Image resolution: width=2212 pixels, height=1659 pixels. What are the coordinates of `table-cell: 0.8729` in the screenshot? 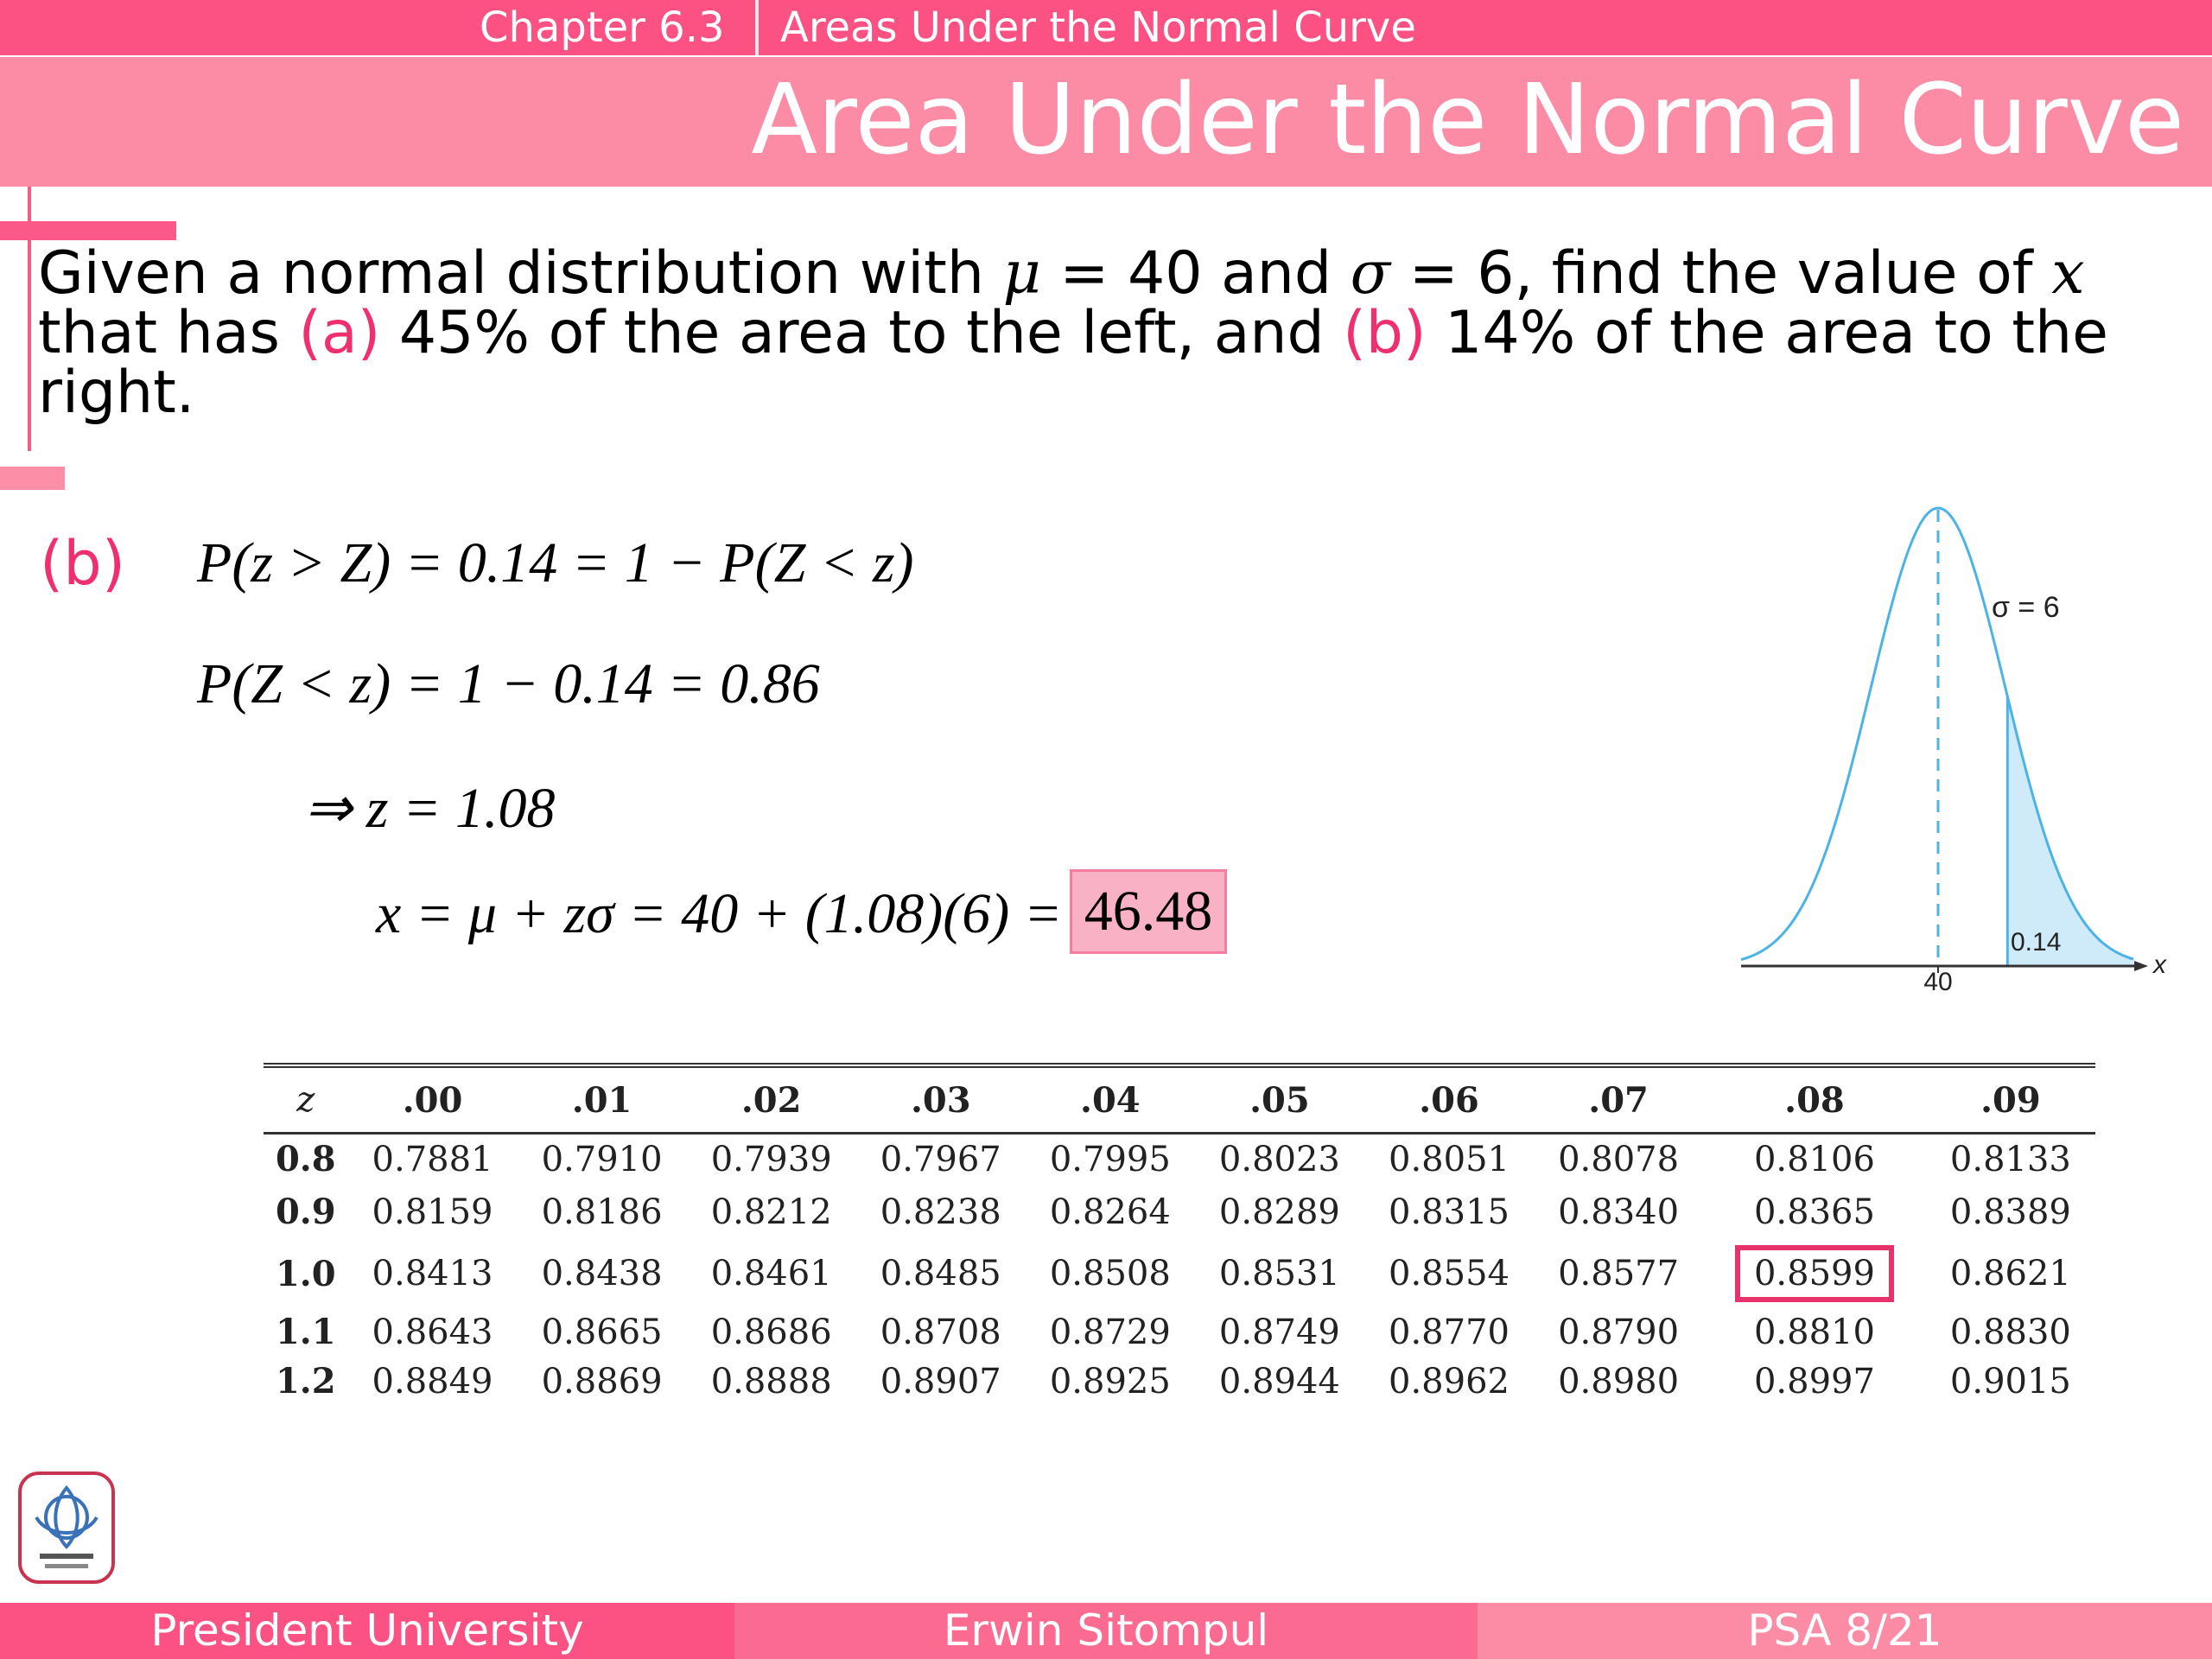 It's located at (1110, 1332).